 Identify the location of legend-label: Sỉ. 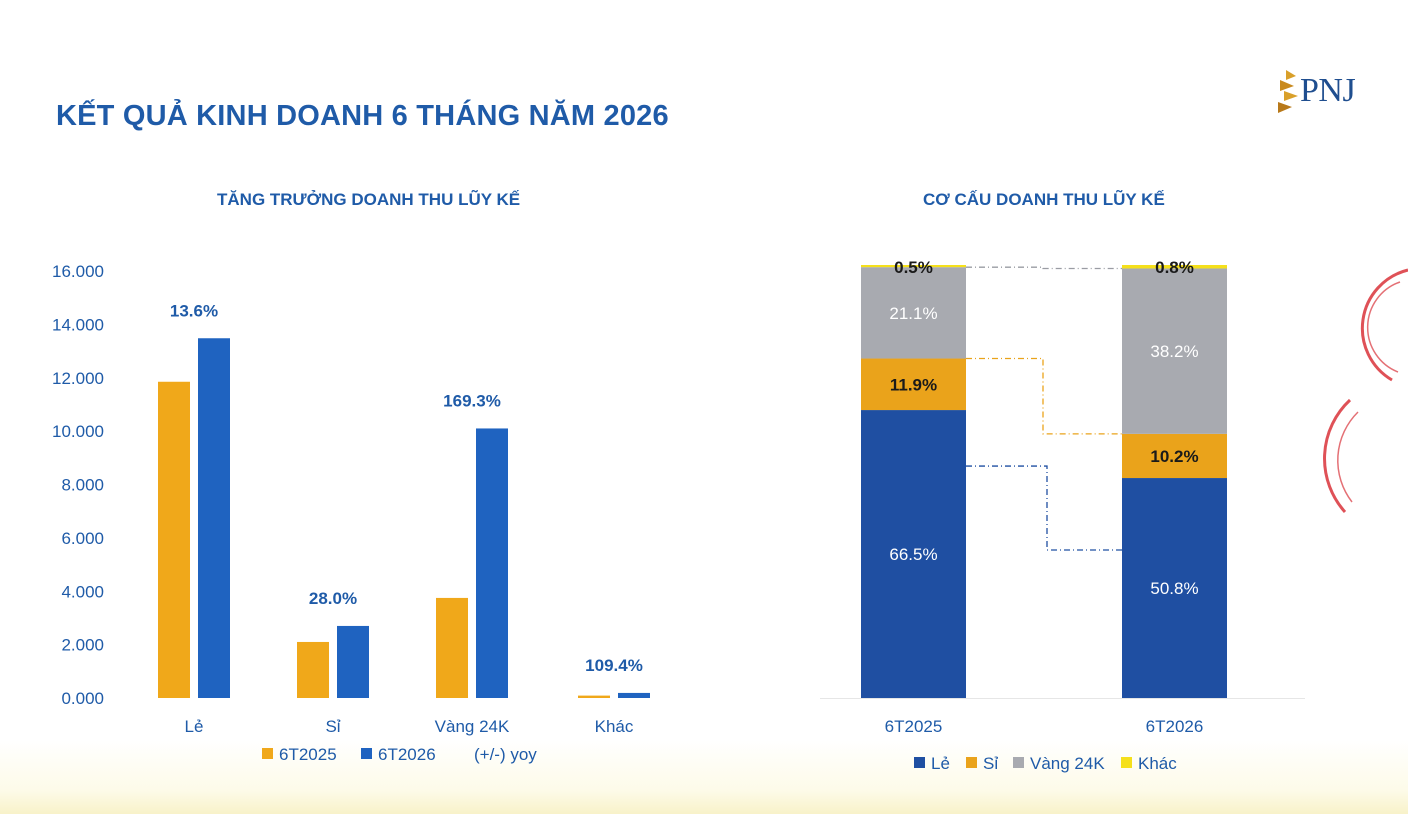
(990, 763).